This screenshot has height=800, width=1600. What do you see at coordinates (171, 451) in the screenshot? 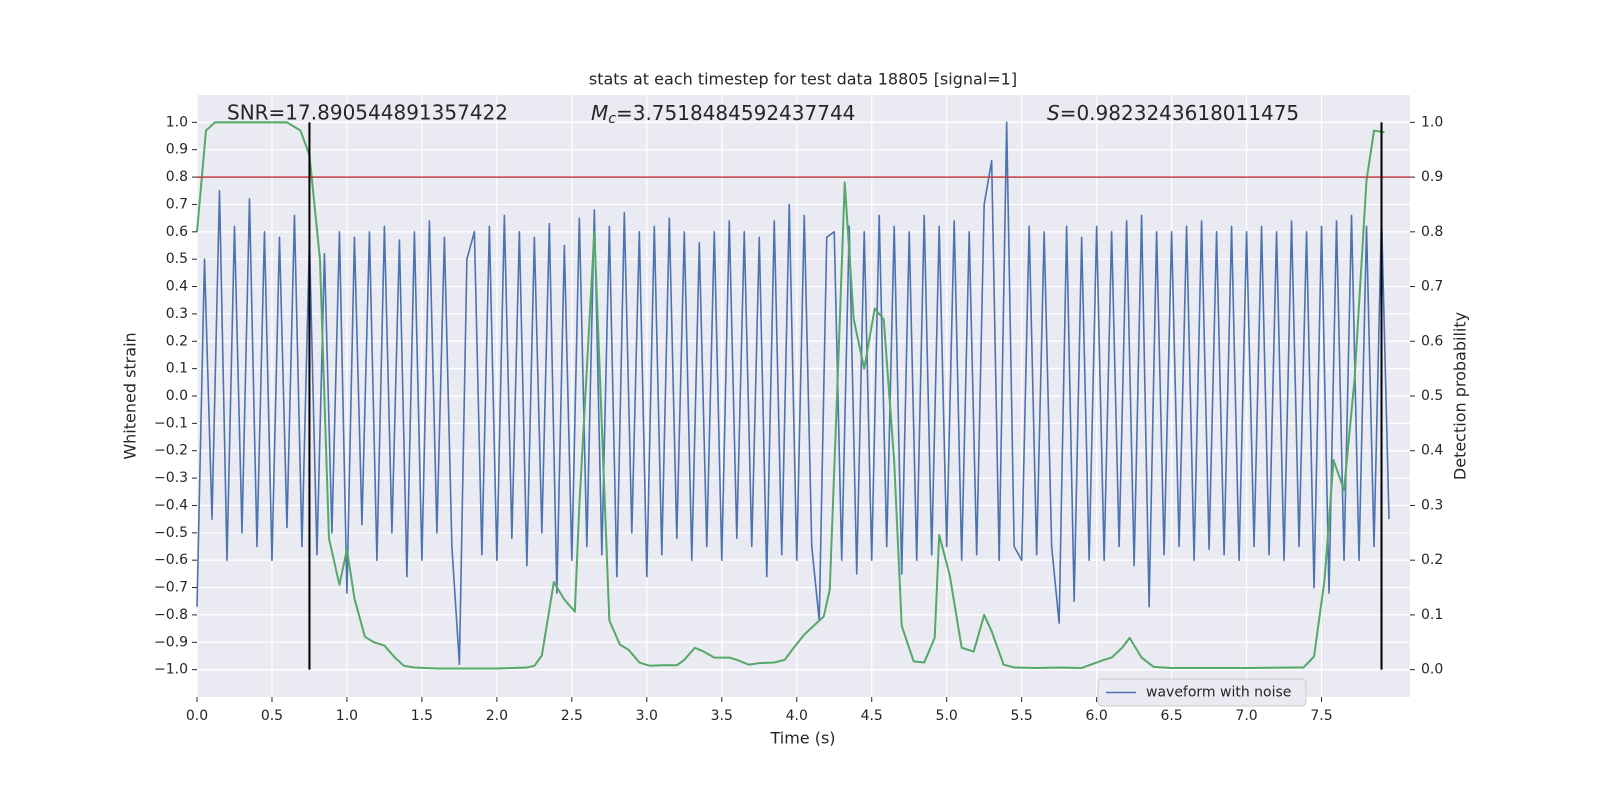
I see `y-tick-label: −0.2` at bounding box center [171, 451].